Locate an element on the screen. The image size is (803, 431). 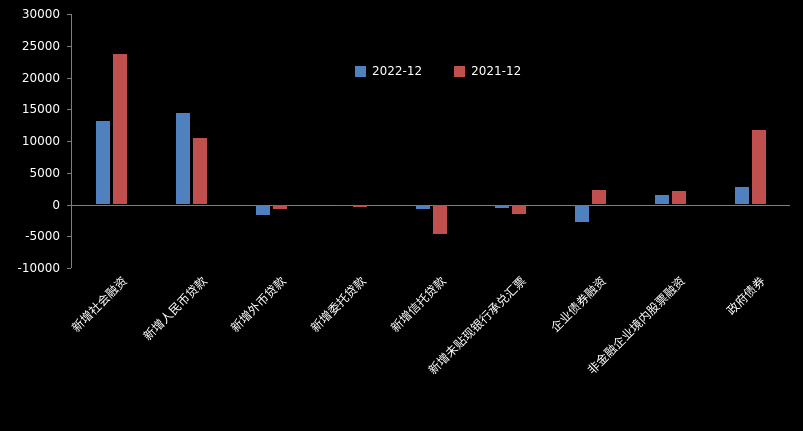
y-axis-label: 10000 is located at coordinates (40, 141).